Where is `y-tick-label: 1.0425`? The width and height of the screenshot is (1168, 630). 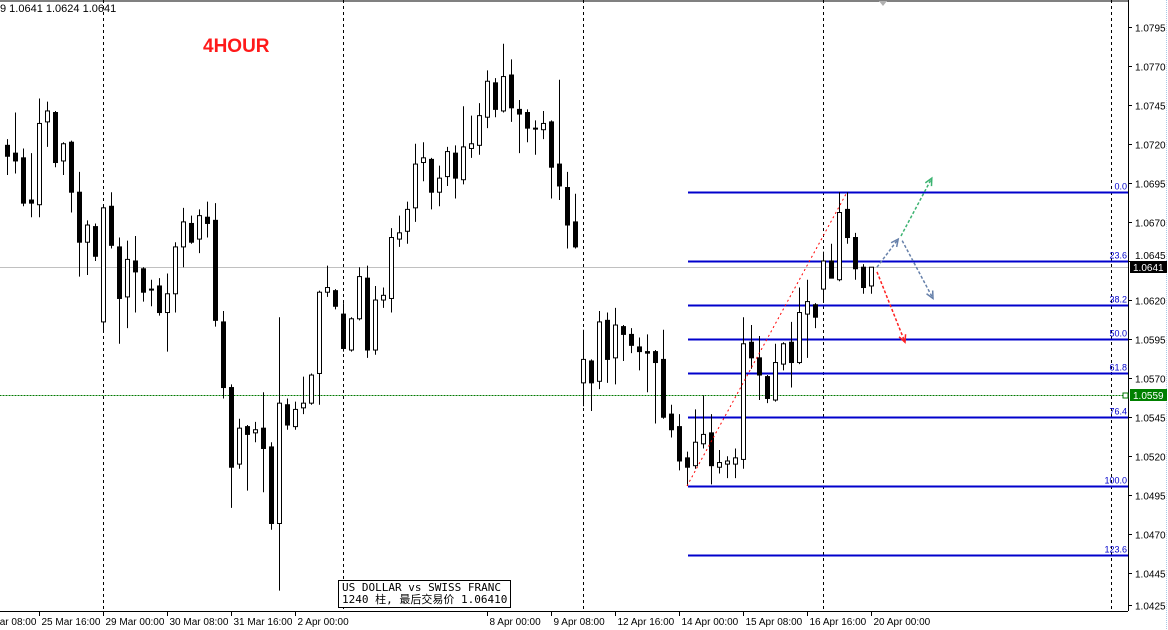 y-tick-label: 1.0425 is located at coordinates (1150, 607).